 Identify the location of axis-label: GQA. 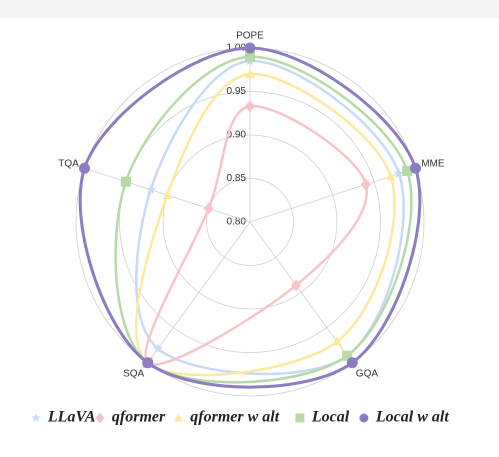
(367, 374).